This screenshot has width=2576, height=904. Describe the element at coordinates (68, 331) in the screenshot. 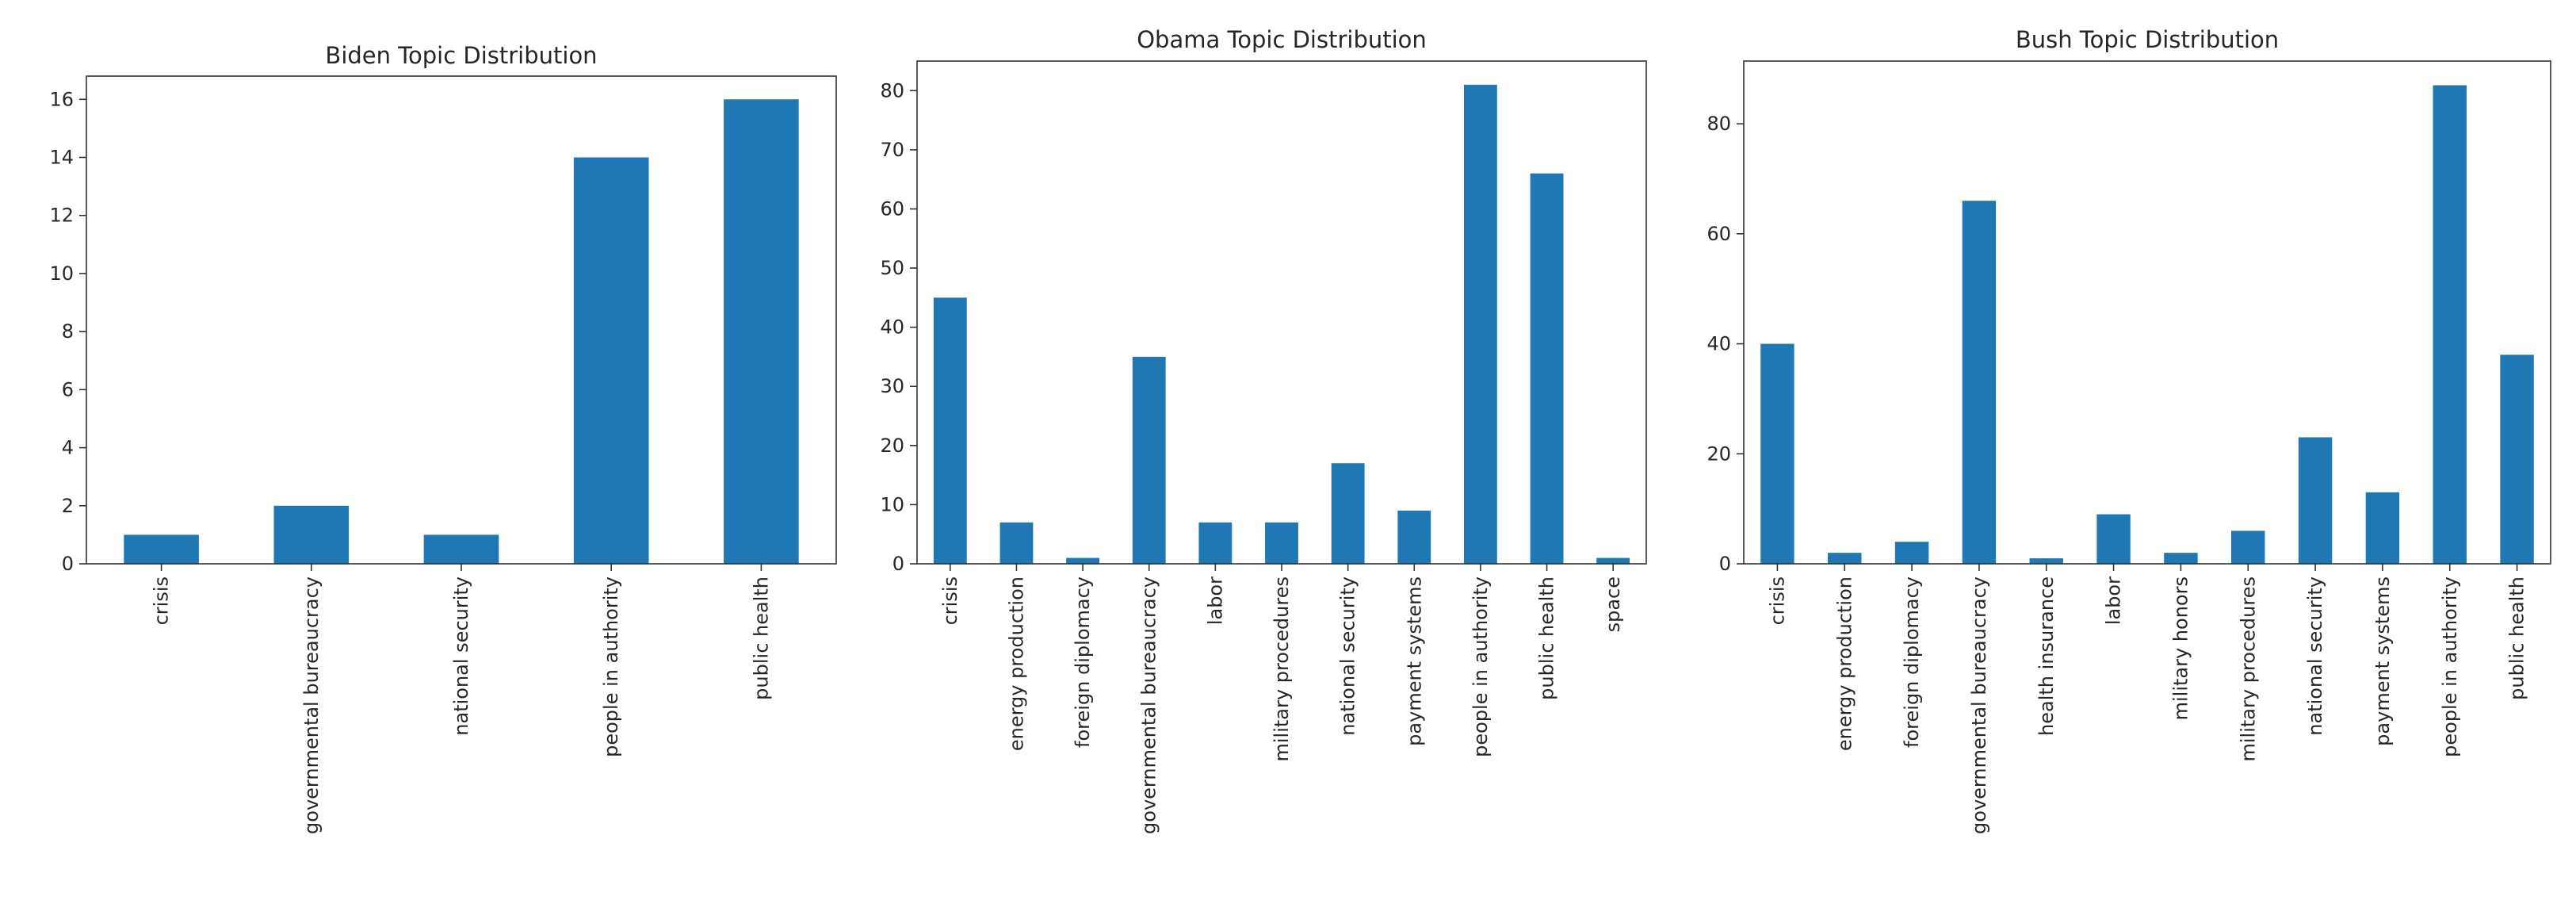

I see `y-tick-label: 8` at that location.